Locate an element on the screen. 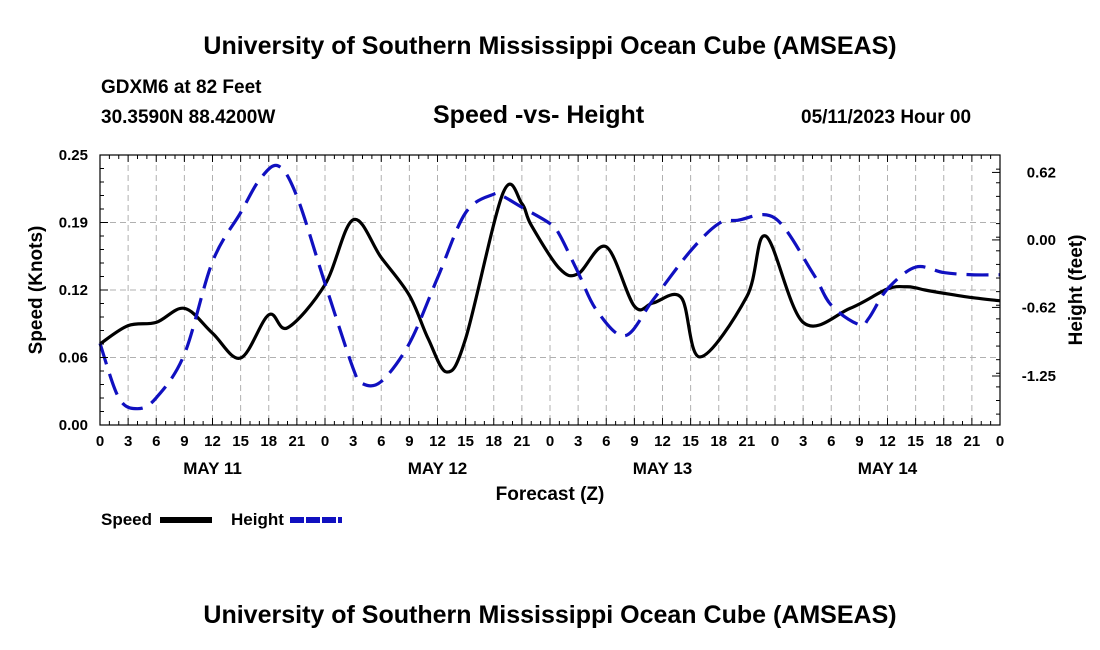 The height and width of the screenshot is (650, 1100). y-tick-label: 0.12 is located at coordinates (73, 290).